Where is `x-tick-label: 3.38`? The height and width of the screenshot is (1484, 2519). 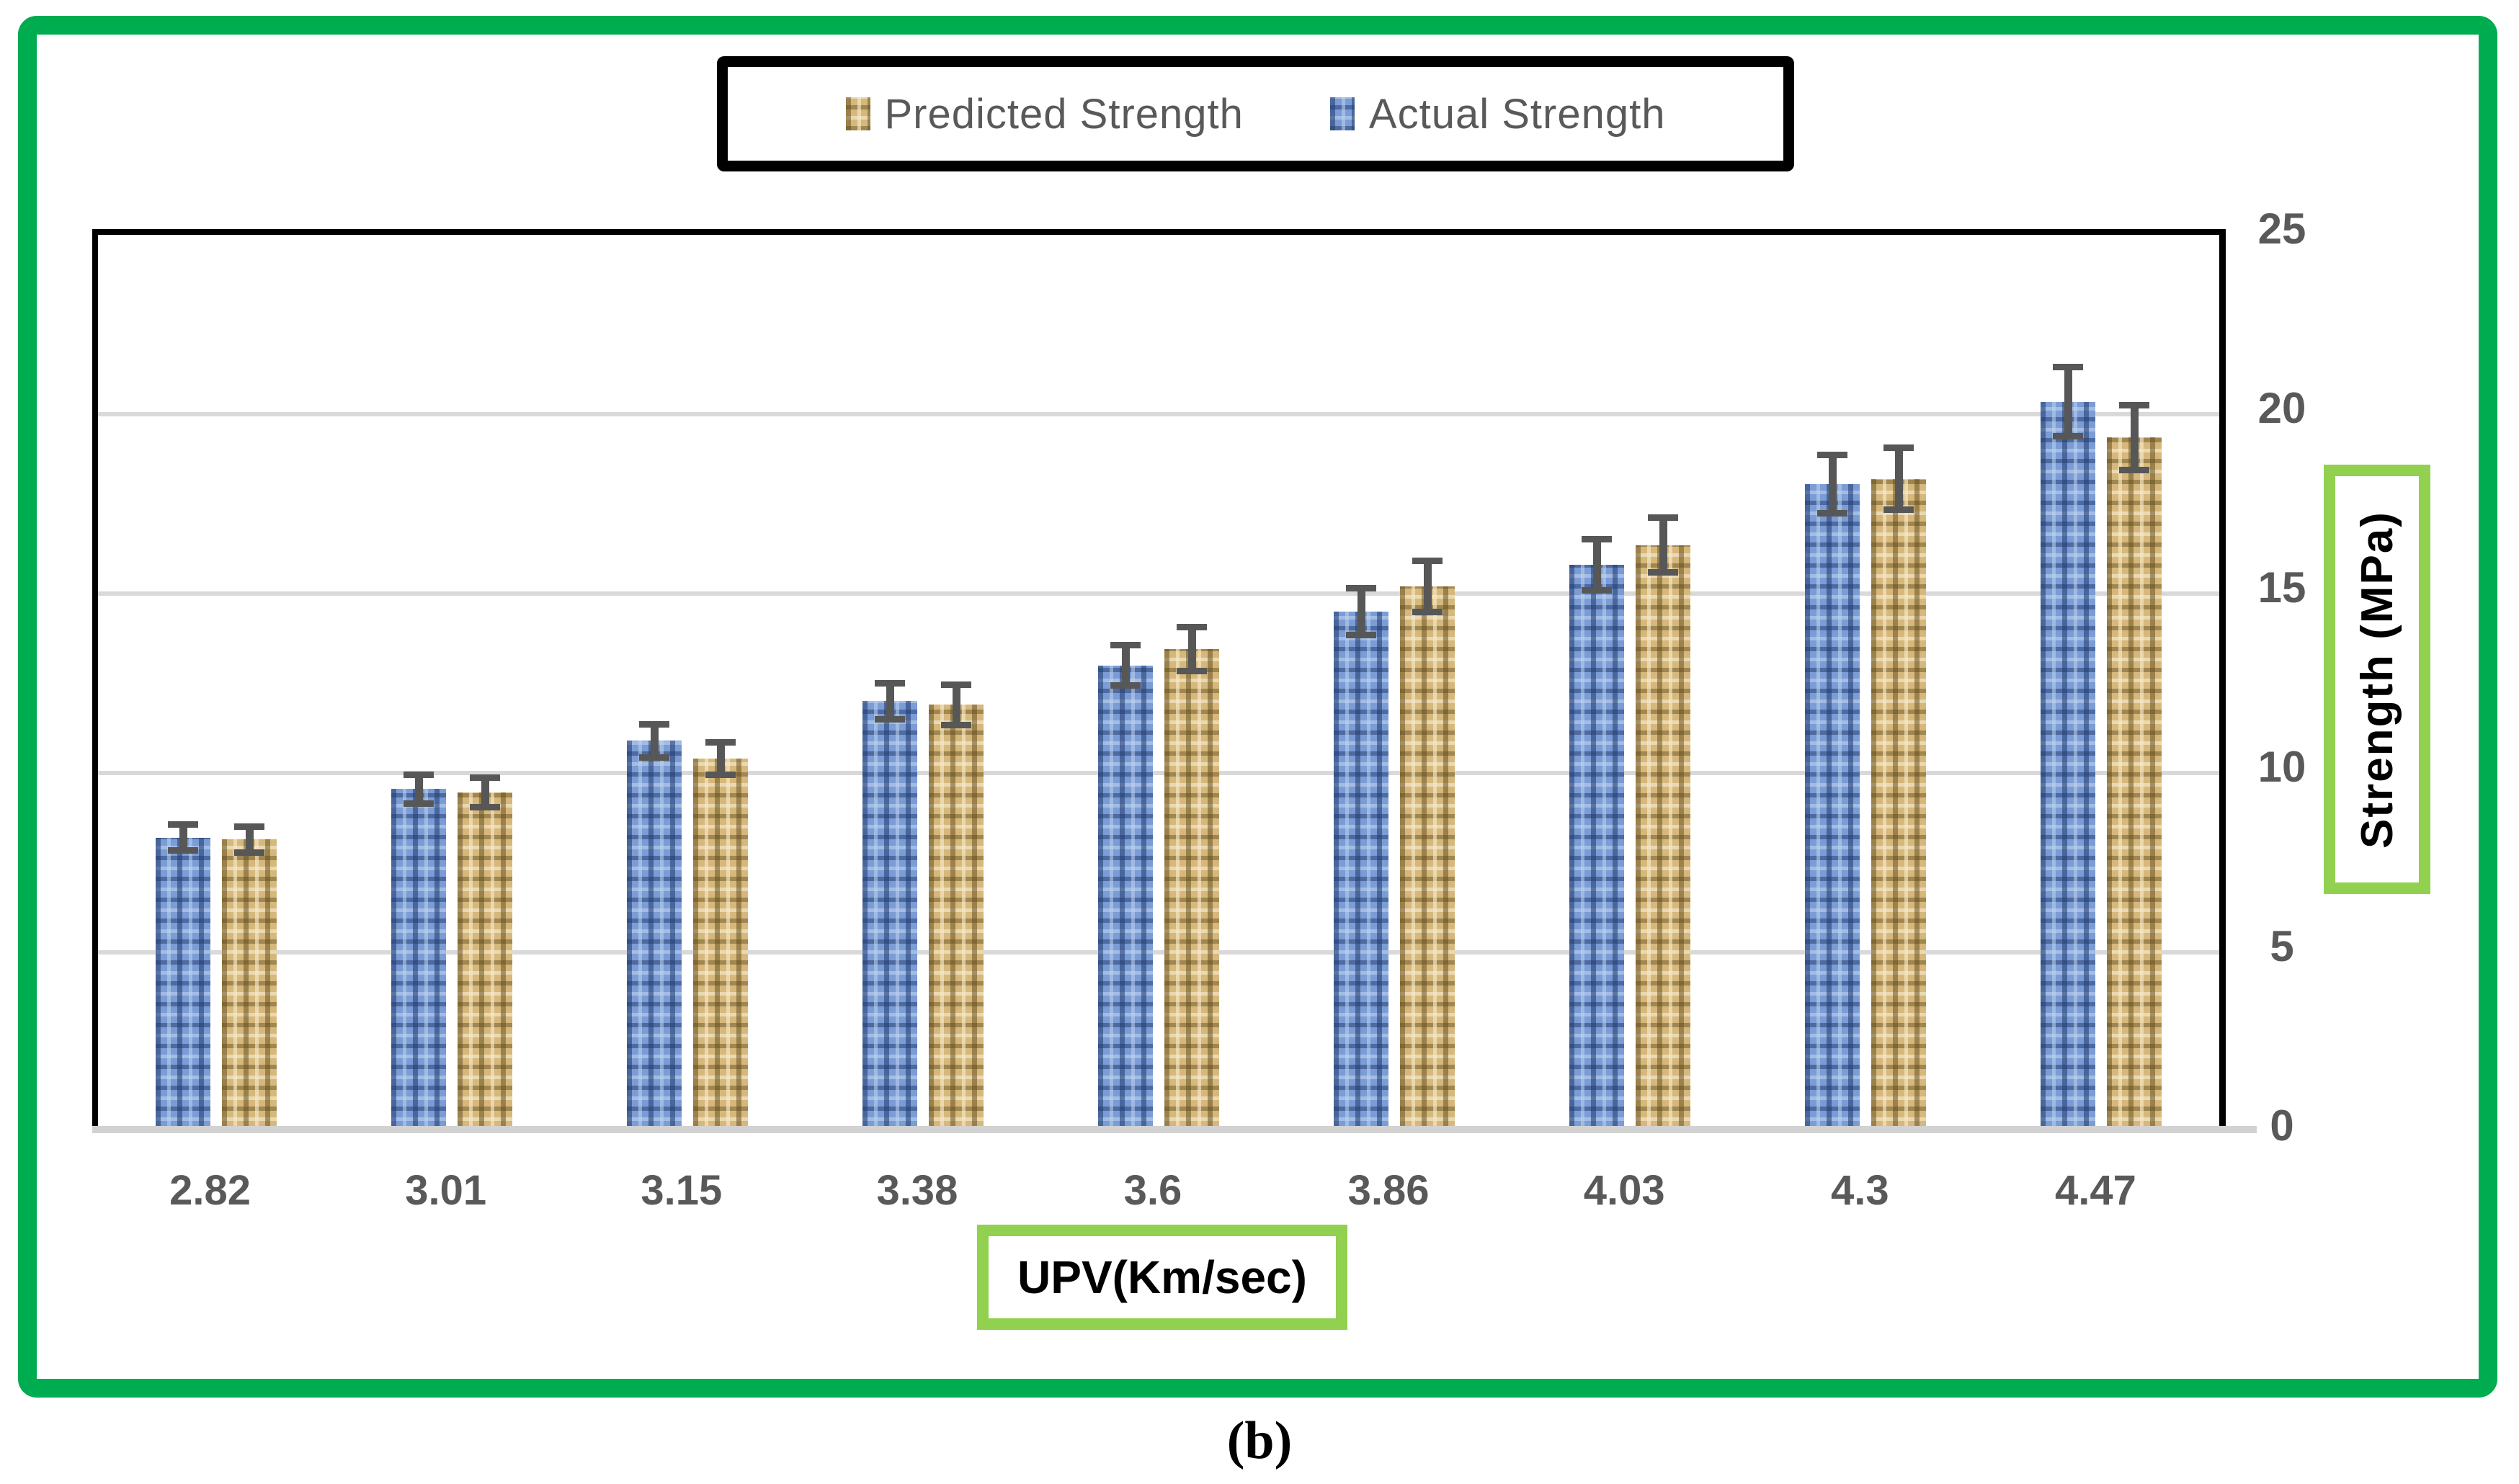 x-tick-label: 3.38 is located at coordinates (917, 1190).